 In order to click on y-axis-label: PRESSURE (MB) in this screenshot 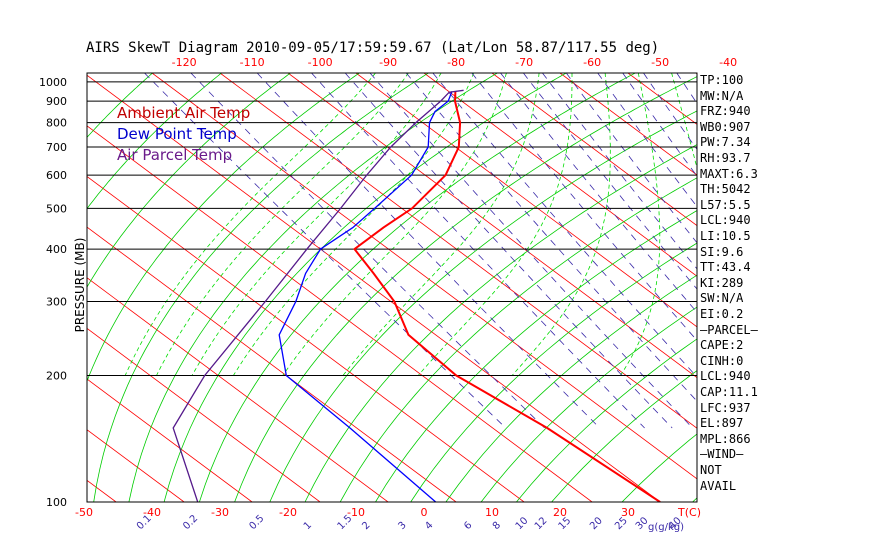, I will do `click(80, 285)`.